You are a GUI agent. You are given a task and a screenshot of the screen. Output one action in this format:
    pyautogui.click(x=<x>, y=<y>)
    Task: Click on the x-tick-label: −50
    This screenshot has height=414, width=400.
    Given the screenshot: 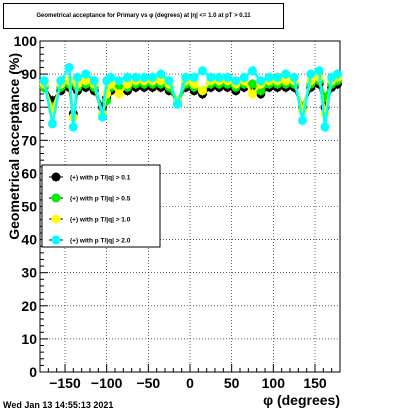 What is the action you would take?
    pyautogui.click(x=148, y=383)
    